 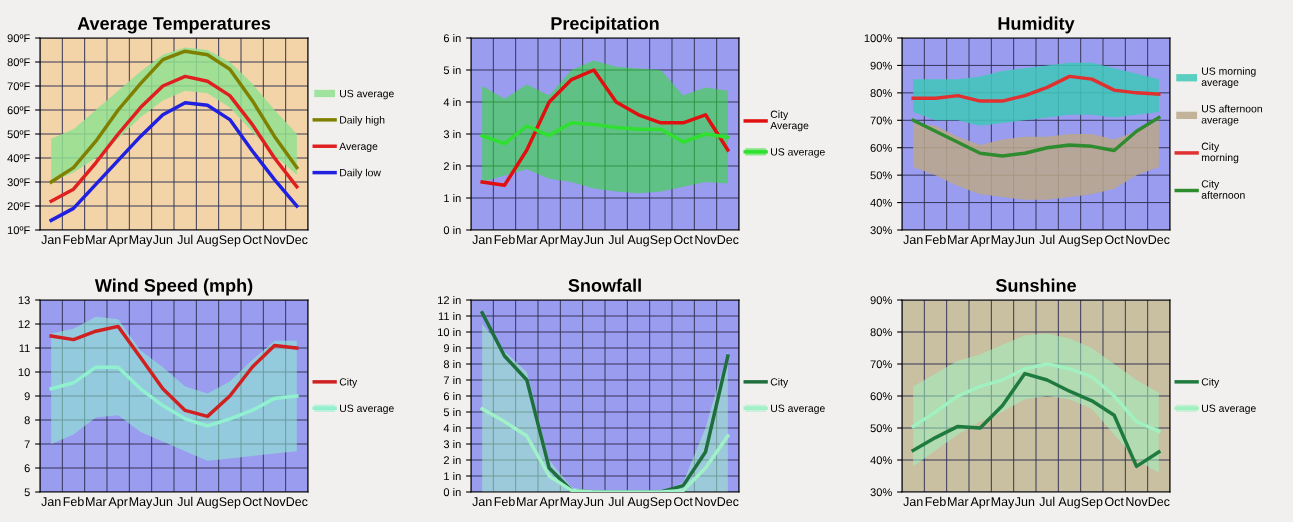 What do you see at coordinates (1228, 78) in the screenshot?
I see `legend-label: US morning average` at bounding box center [1228, 78].